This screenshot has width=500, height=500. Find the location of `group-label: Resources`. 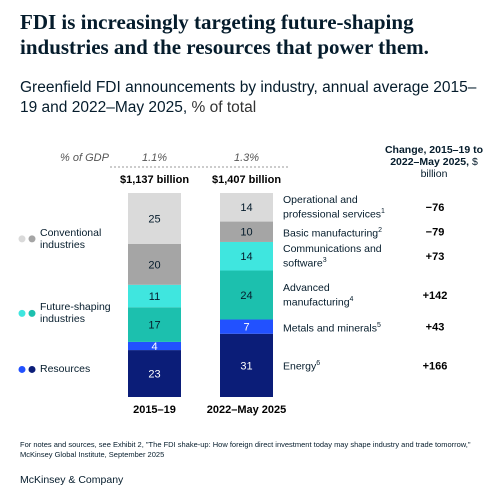

group-label: Resources is located at coordinates (65, 369).